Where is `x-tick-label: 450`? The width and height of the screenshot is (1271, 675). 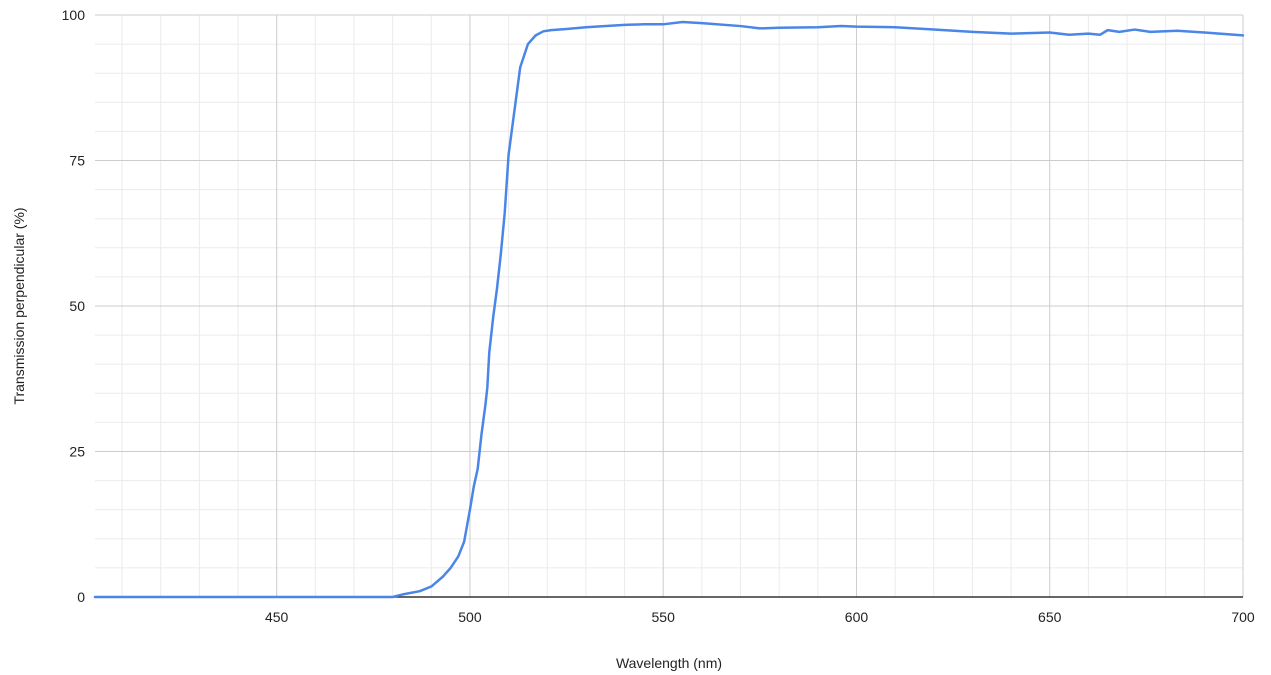
x-tick-label: 450 is located at coordinates (277, 617).